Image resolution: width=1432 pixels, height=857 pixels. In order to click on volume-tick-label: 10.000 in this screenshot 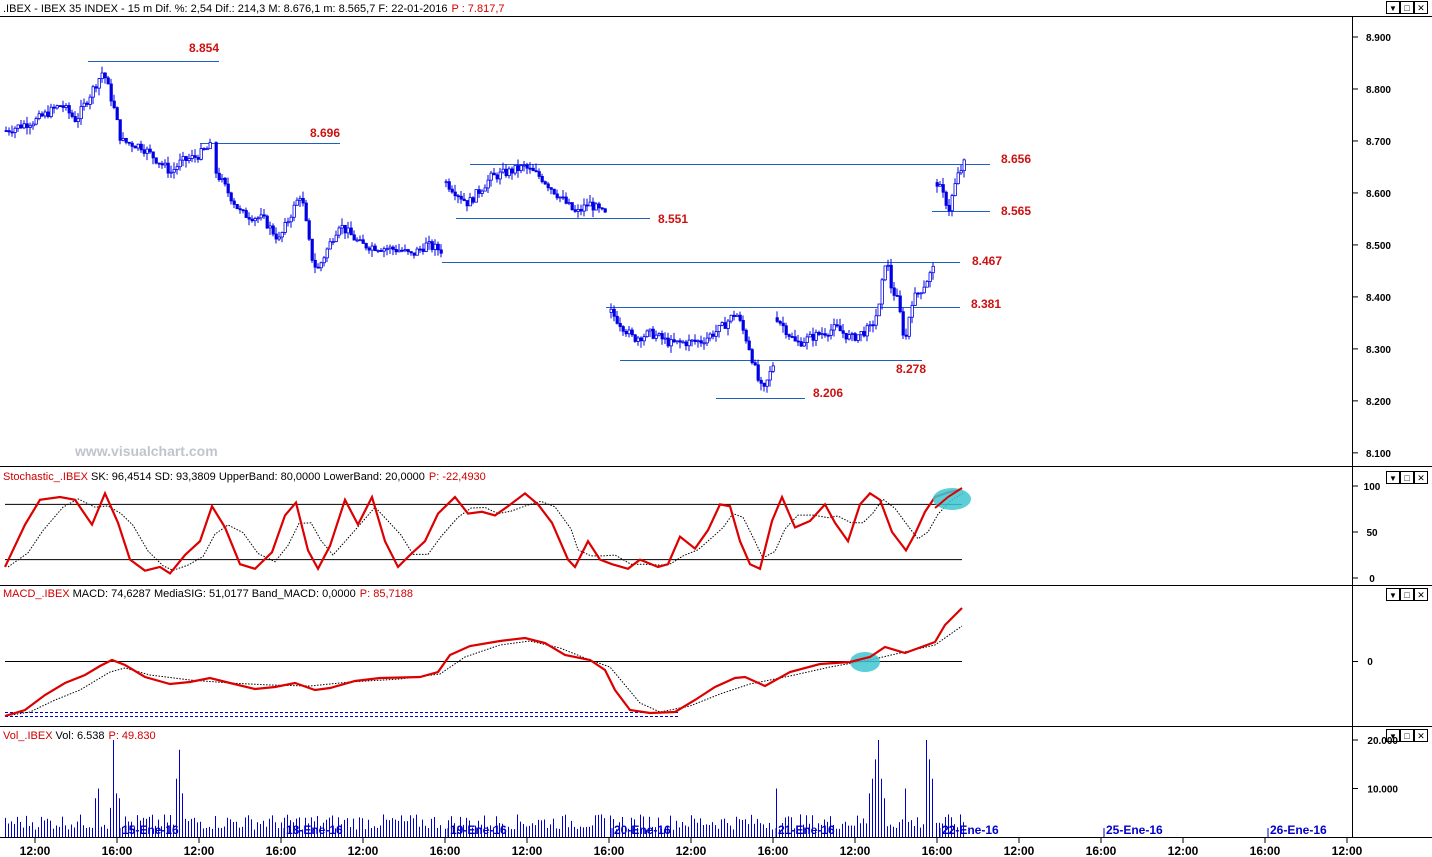, I will do `click(1382, 790)`.